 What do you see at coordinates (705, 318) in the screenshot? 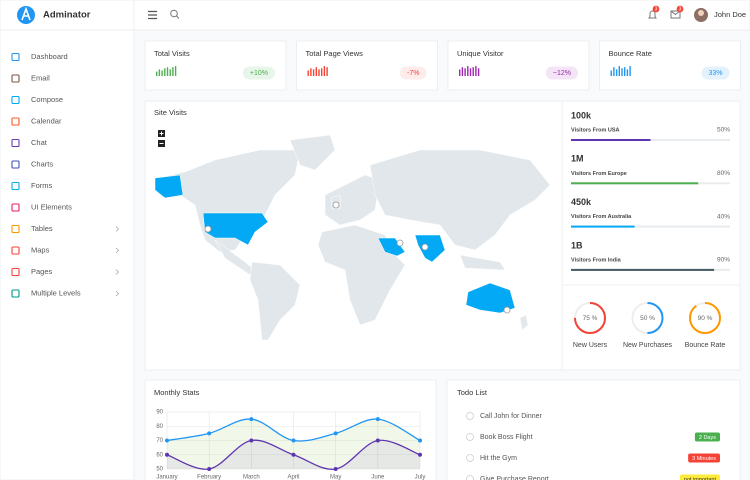
I see `gauge-label: 90 %` at bounding box center [705, 318].